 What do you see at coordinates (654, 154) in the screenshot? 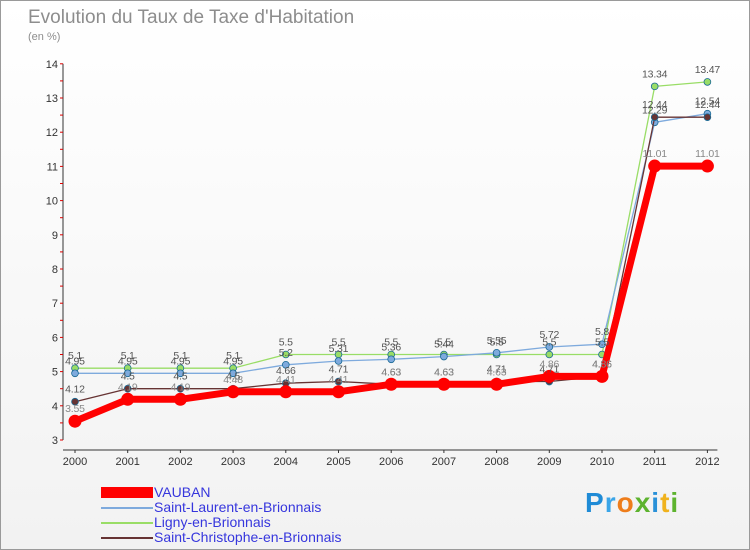
I see `data-label-vauban: 11.01` at bounding box center [654, 154].